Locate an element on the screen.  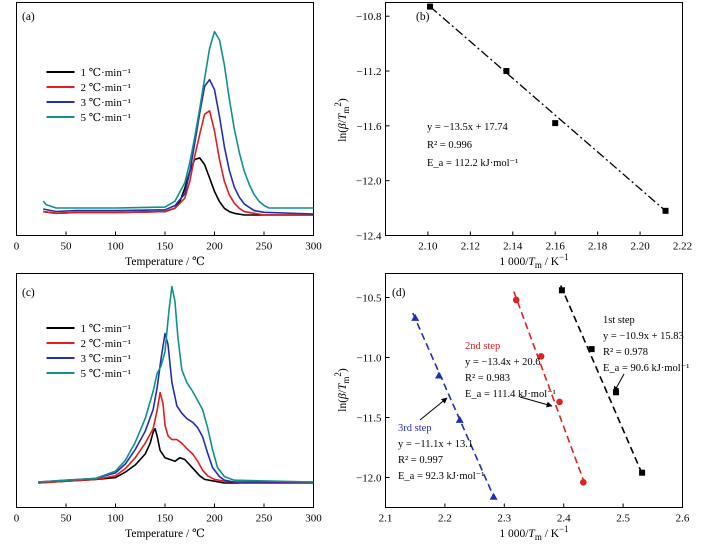
panel-d-xtick-label: 2.5 is located at coordinates (623, 519).